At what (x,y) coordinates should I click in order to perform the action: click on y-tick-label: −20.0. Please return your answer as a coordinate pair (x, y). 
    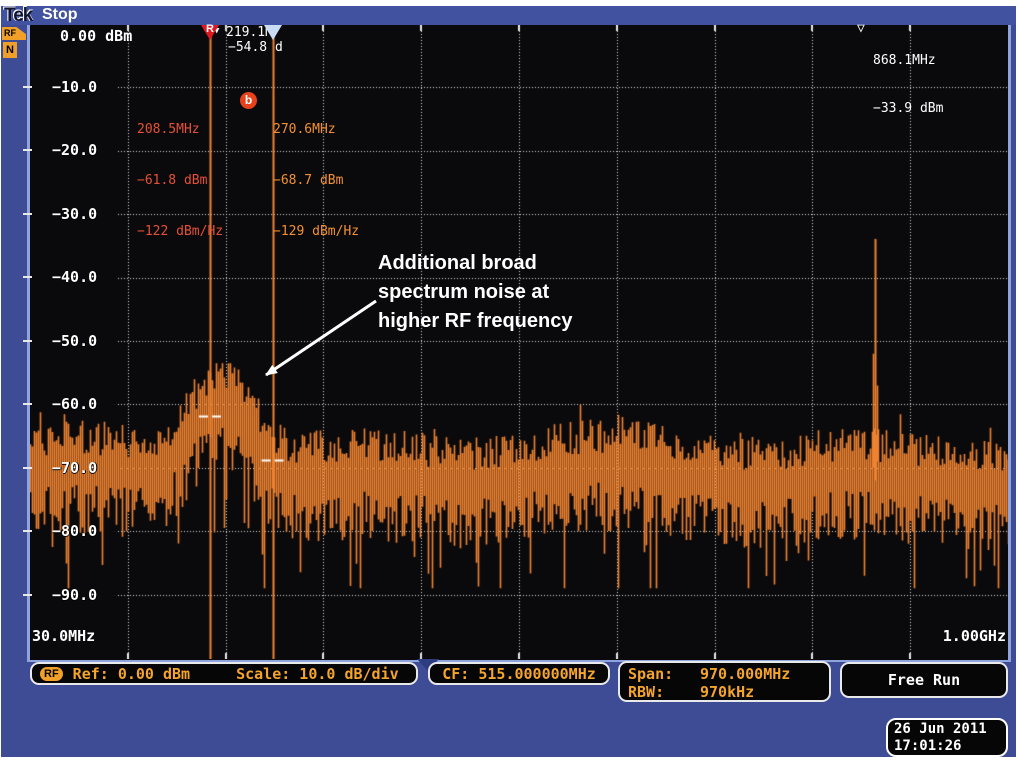
    Looking at the image, I should click on (75, 150).